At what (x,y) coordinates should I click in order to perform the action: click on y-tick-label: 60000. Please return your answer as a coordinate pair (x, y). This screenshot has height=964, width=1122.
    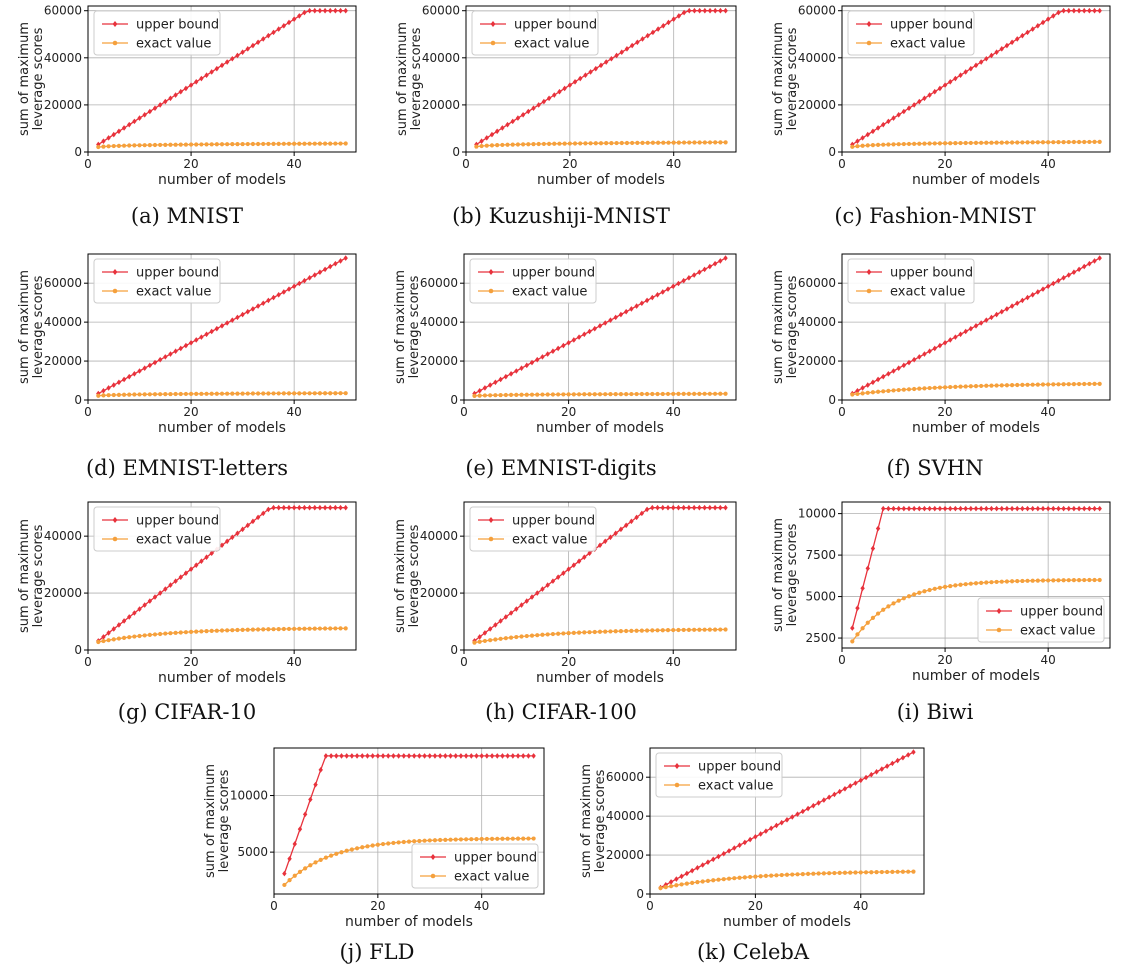
    Looking at the image, I should click on (441, 11).